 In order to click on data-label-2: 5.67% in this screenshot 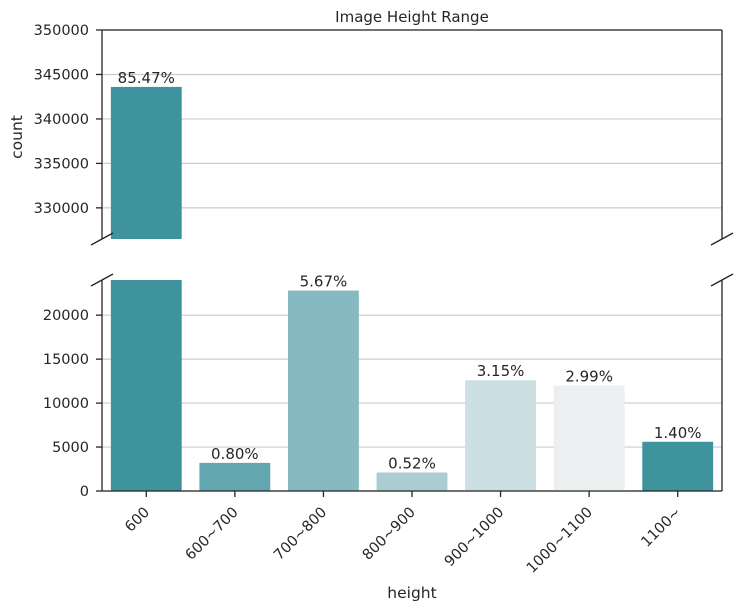, I will do `click(324, 282)`.